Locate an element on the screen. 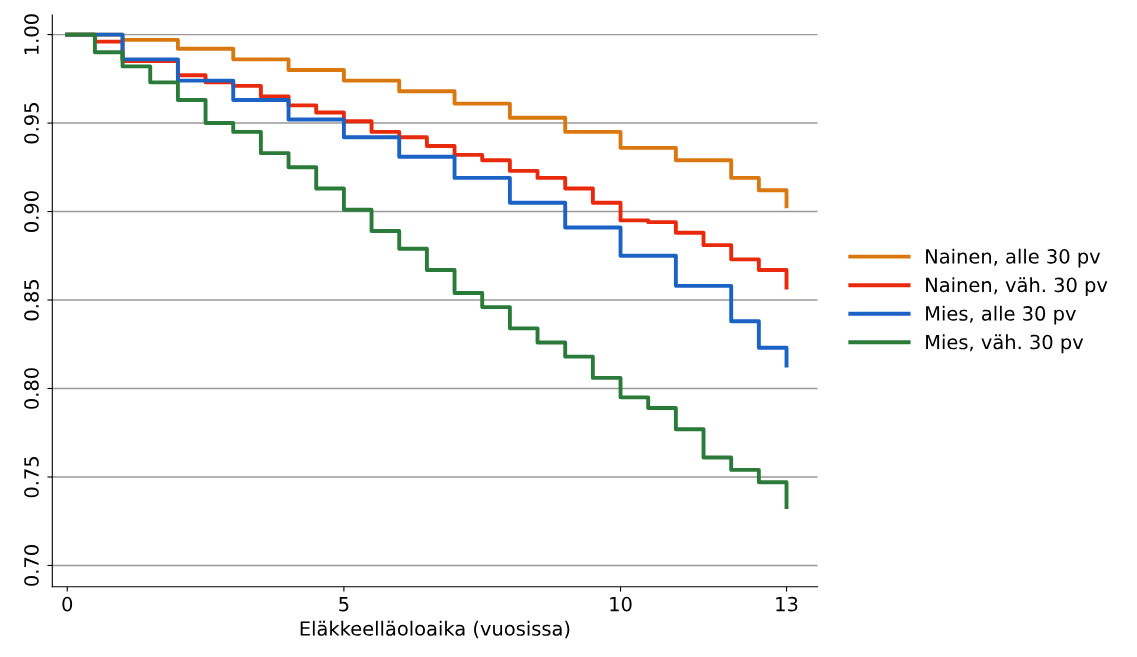 The height and width of the screenshot is (657, 1137). y-tick-label: 0.95 is located at coordinates (31, 123).